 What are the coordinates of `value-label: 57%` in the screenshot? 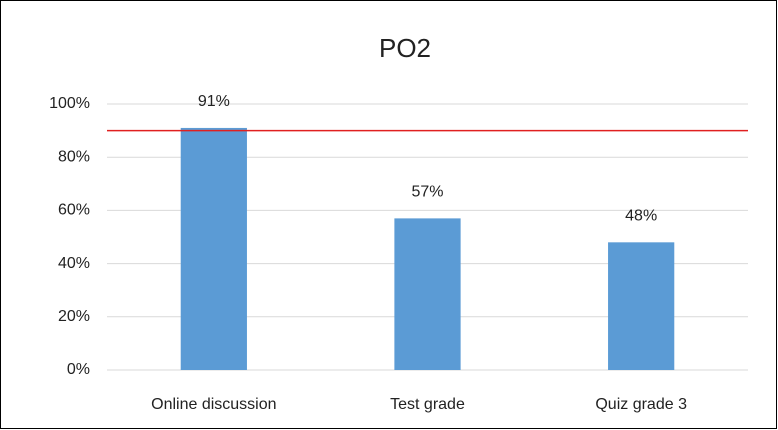 It's located at (427, 192).